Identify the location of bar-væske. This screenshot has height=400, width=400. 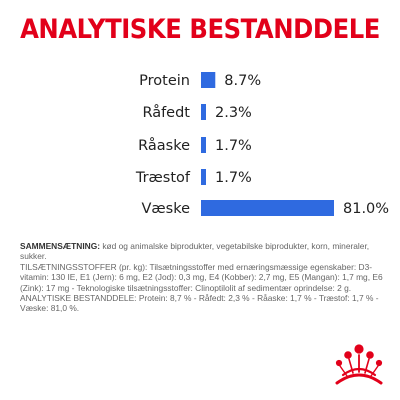
(267, 208).